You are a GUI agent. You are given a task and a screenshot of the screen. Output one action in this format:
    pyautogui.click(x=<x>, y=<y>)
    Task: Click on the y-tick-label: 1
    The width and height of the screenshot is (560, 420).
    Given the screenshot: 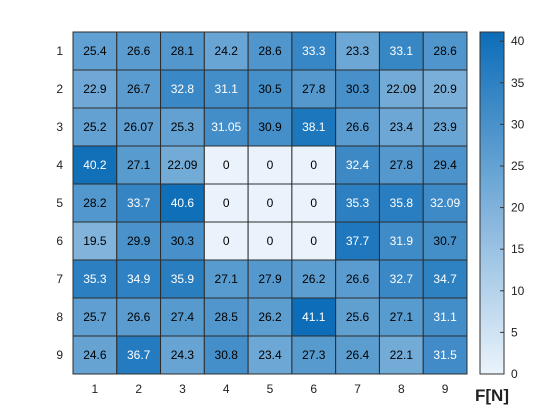 What is the action you would take?
    pyautogui.click(x=59, y=51)
    